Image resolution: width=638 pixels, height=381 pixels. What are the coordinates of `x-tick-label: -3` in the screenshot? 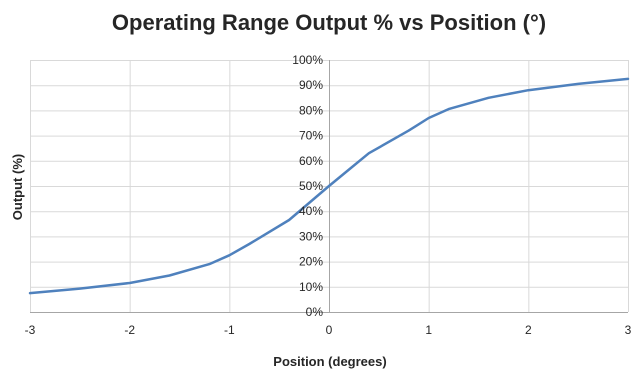 It's located at (30, 330).